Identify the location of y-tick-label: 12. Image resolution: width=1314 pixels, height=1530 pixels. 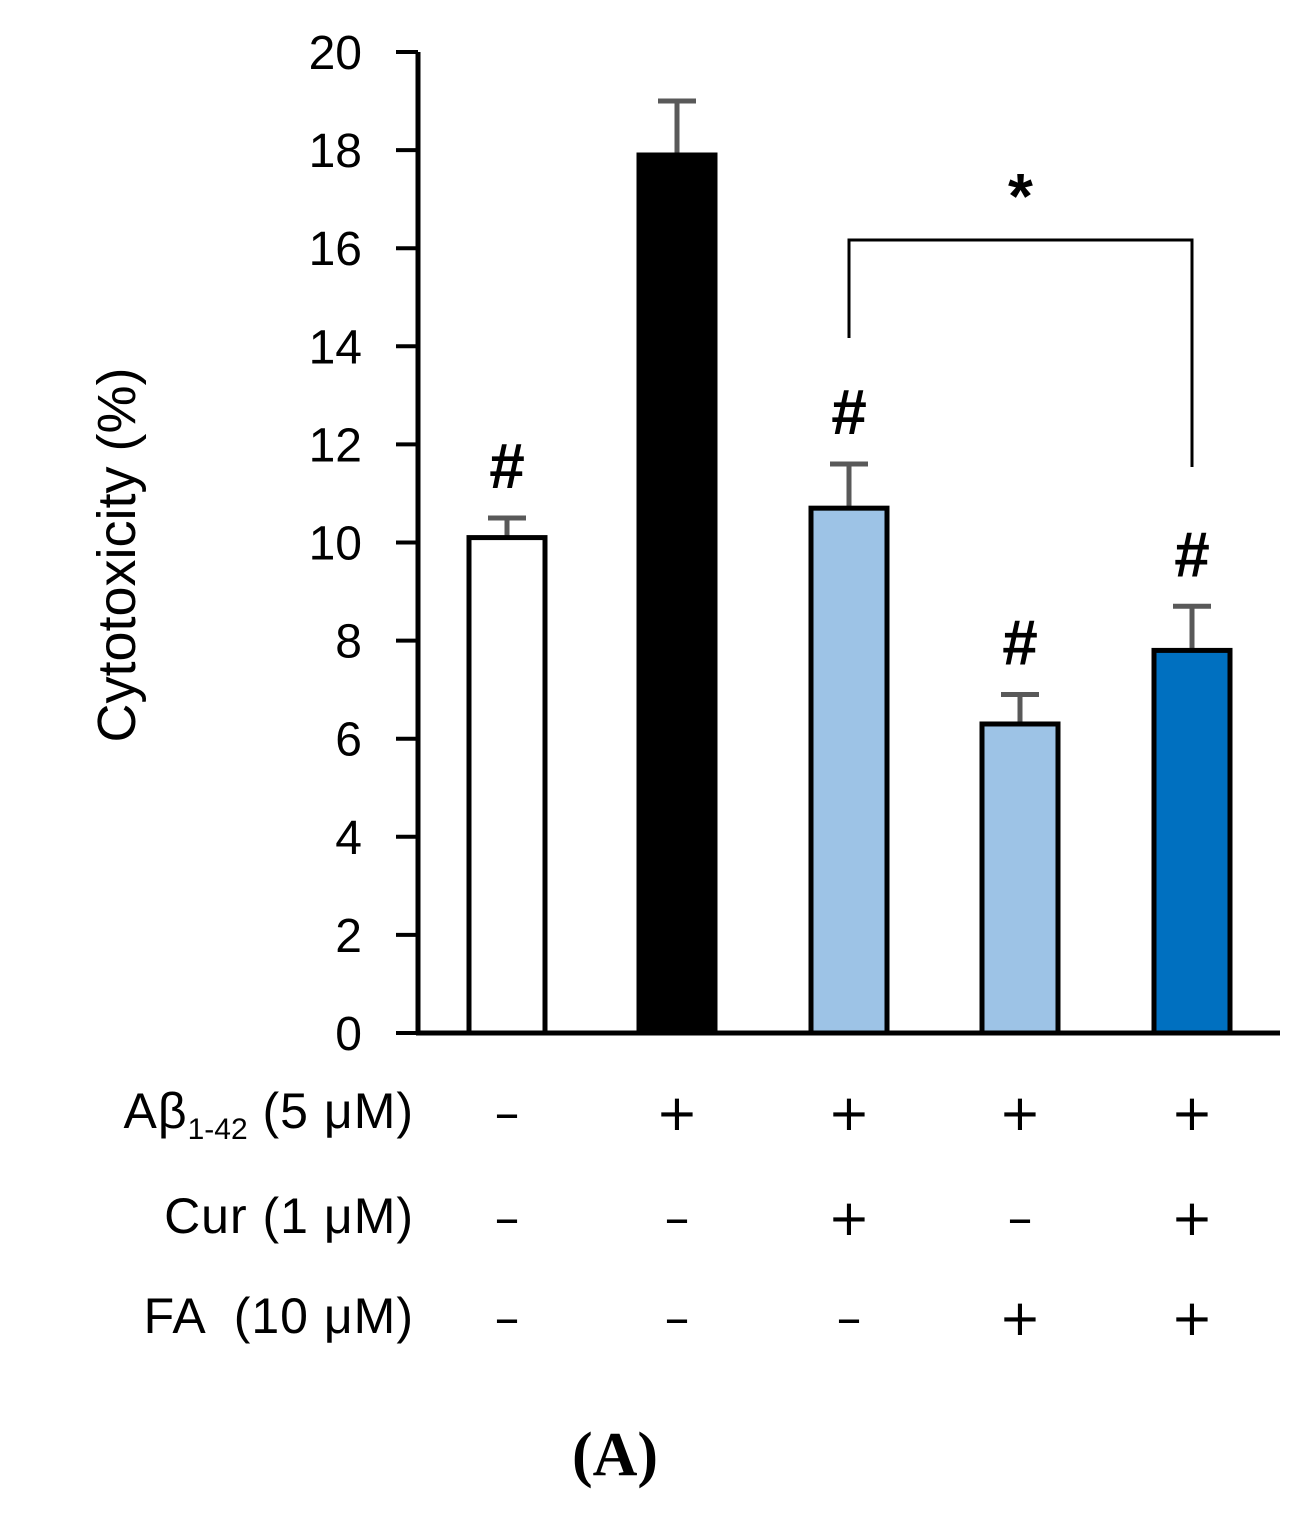
(335, 445).